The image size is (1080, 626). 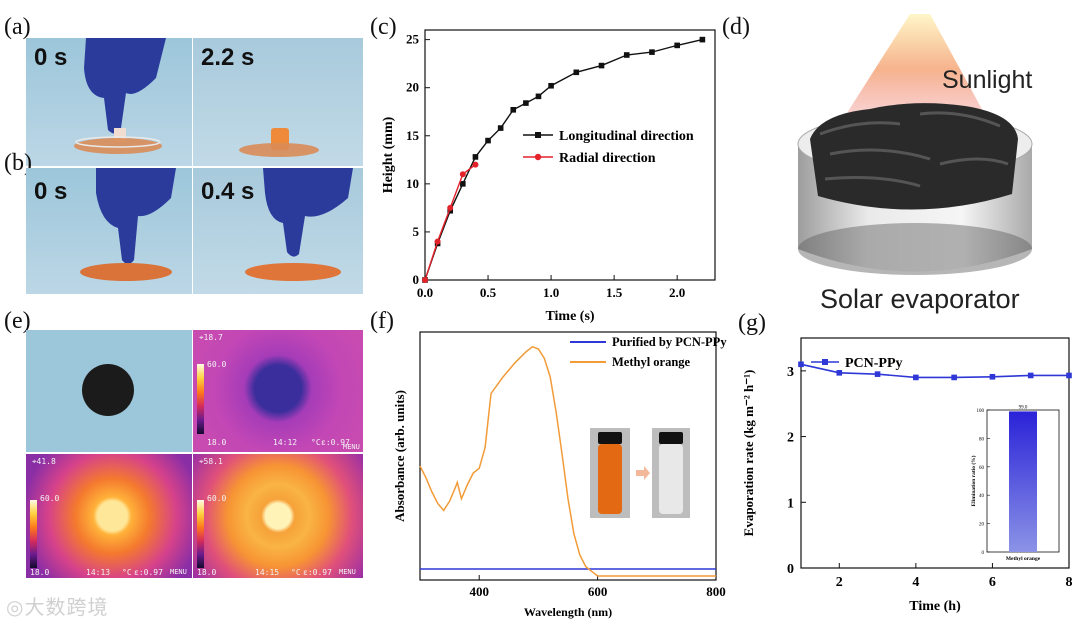 I want to click on clock: 14:12, so click(x=285, y=442).